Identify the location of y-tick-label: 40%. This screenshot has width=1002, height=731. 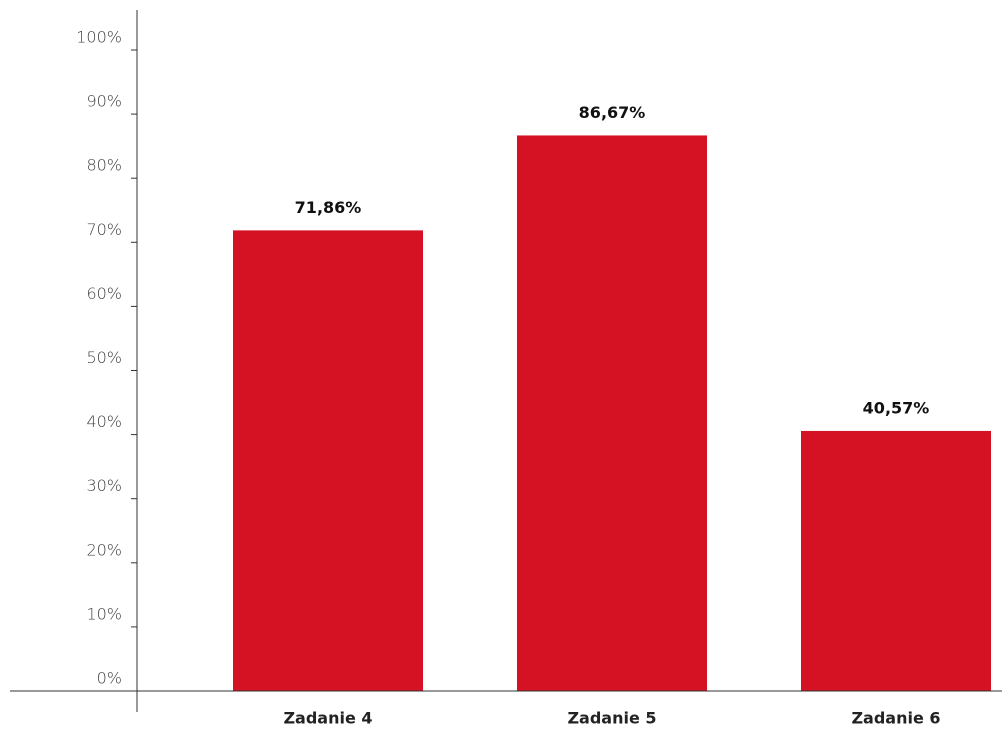
(104, 421).